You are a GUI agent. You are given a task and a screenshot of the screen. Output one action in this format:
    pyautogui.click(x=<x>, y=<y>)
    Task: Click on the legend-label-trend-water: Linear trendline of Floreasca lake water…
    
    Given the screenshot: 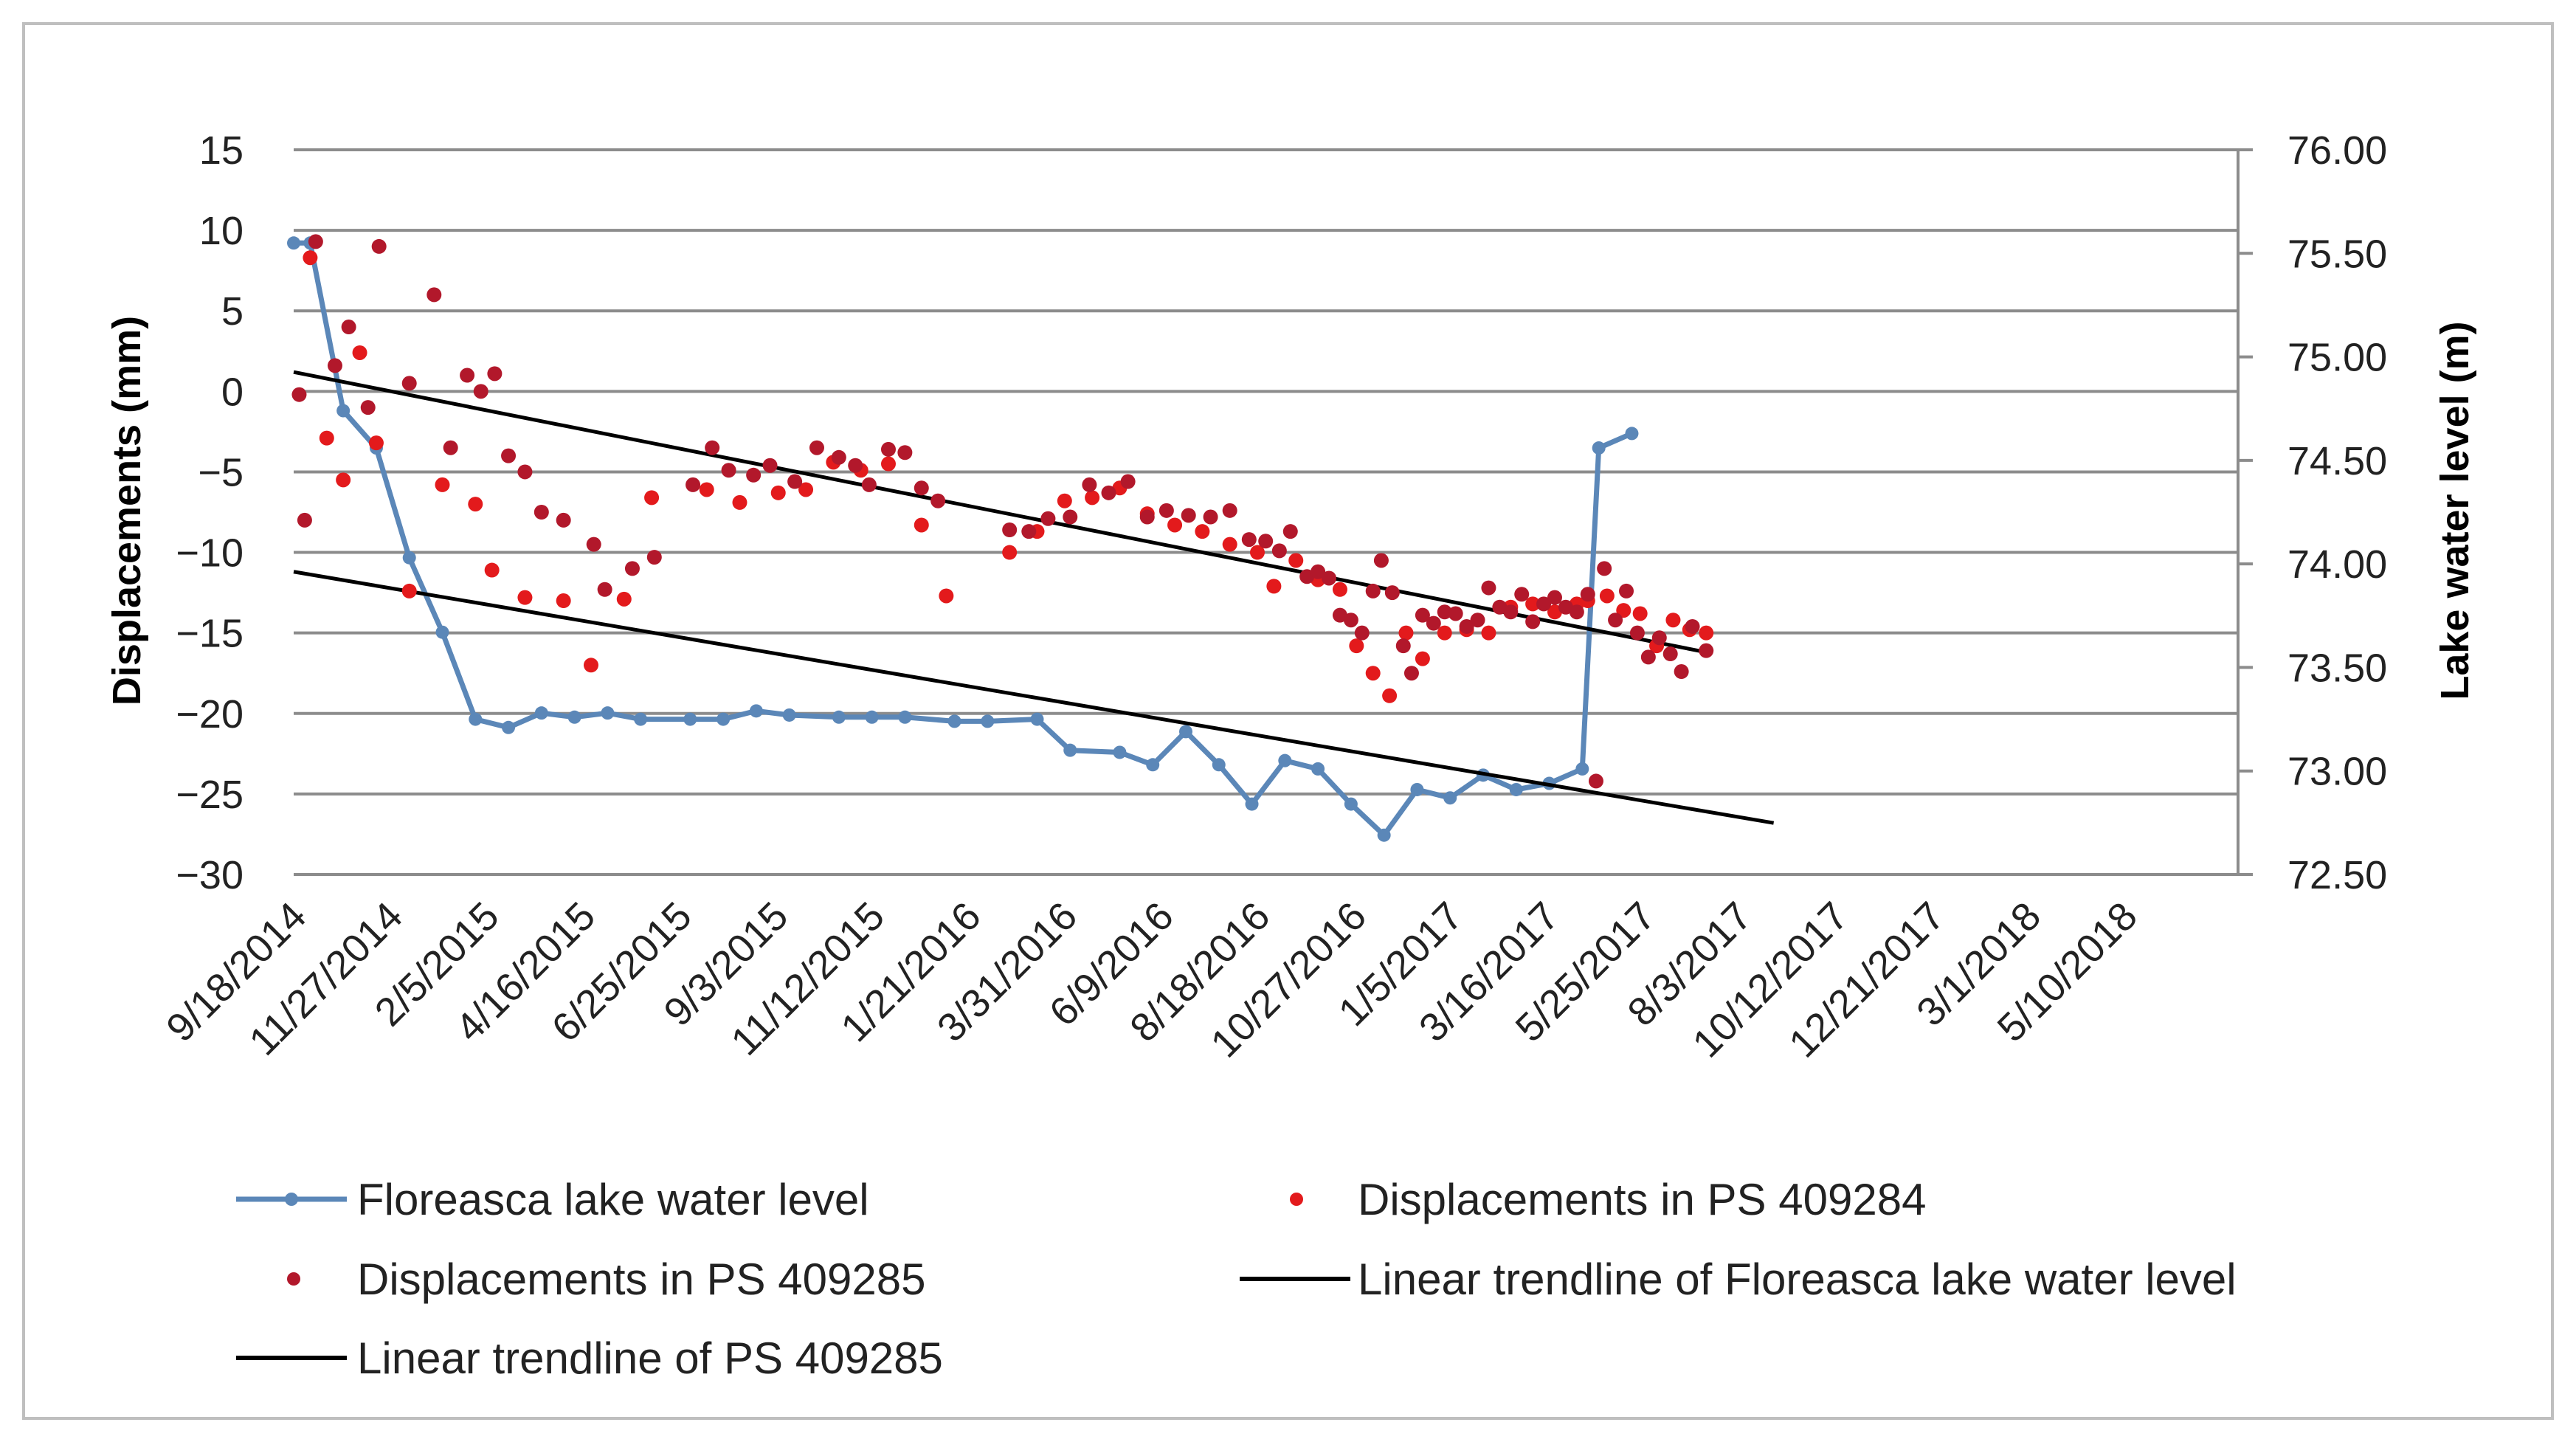 What is the action you would take?
    pyautogui.click(x=1798, y=1279)
    